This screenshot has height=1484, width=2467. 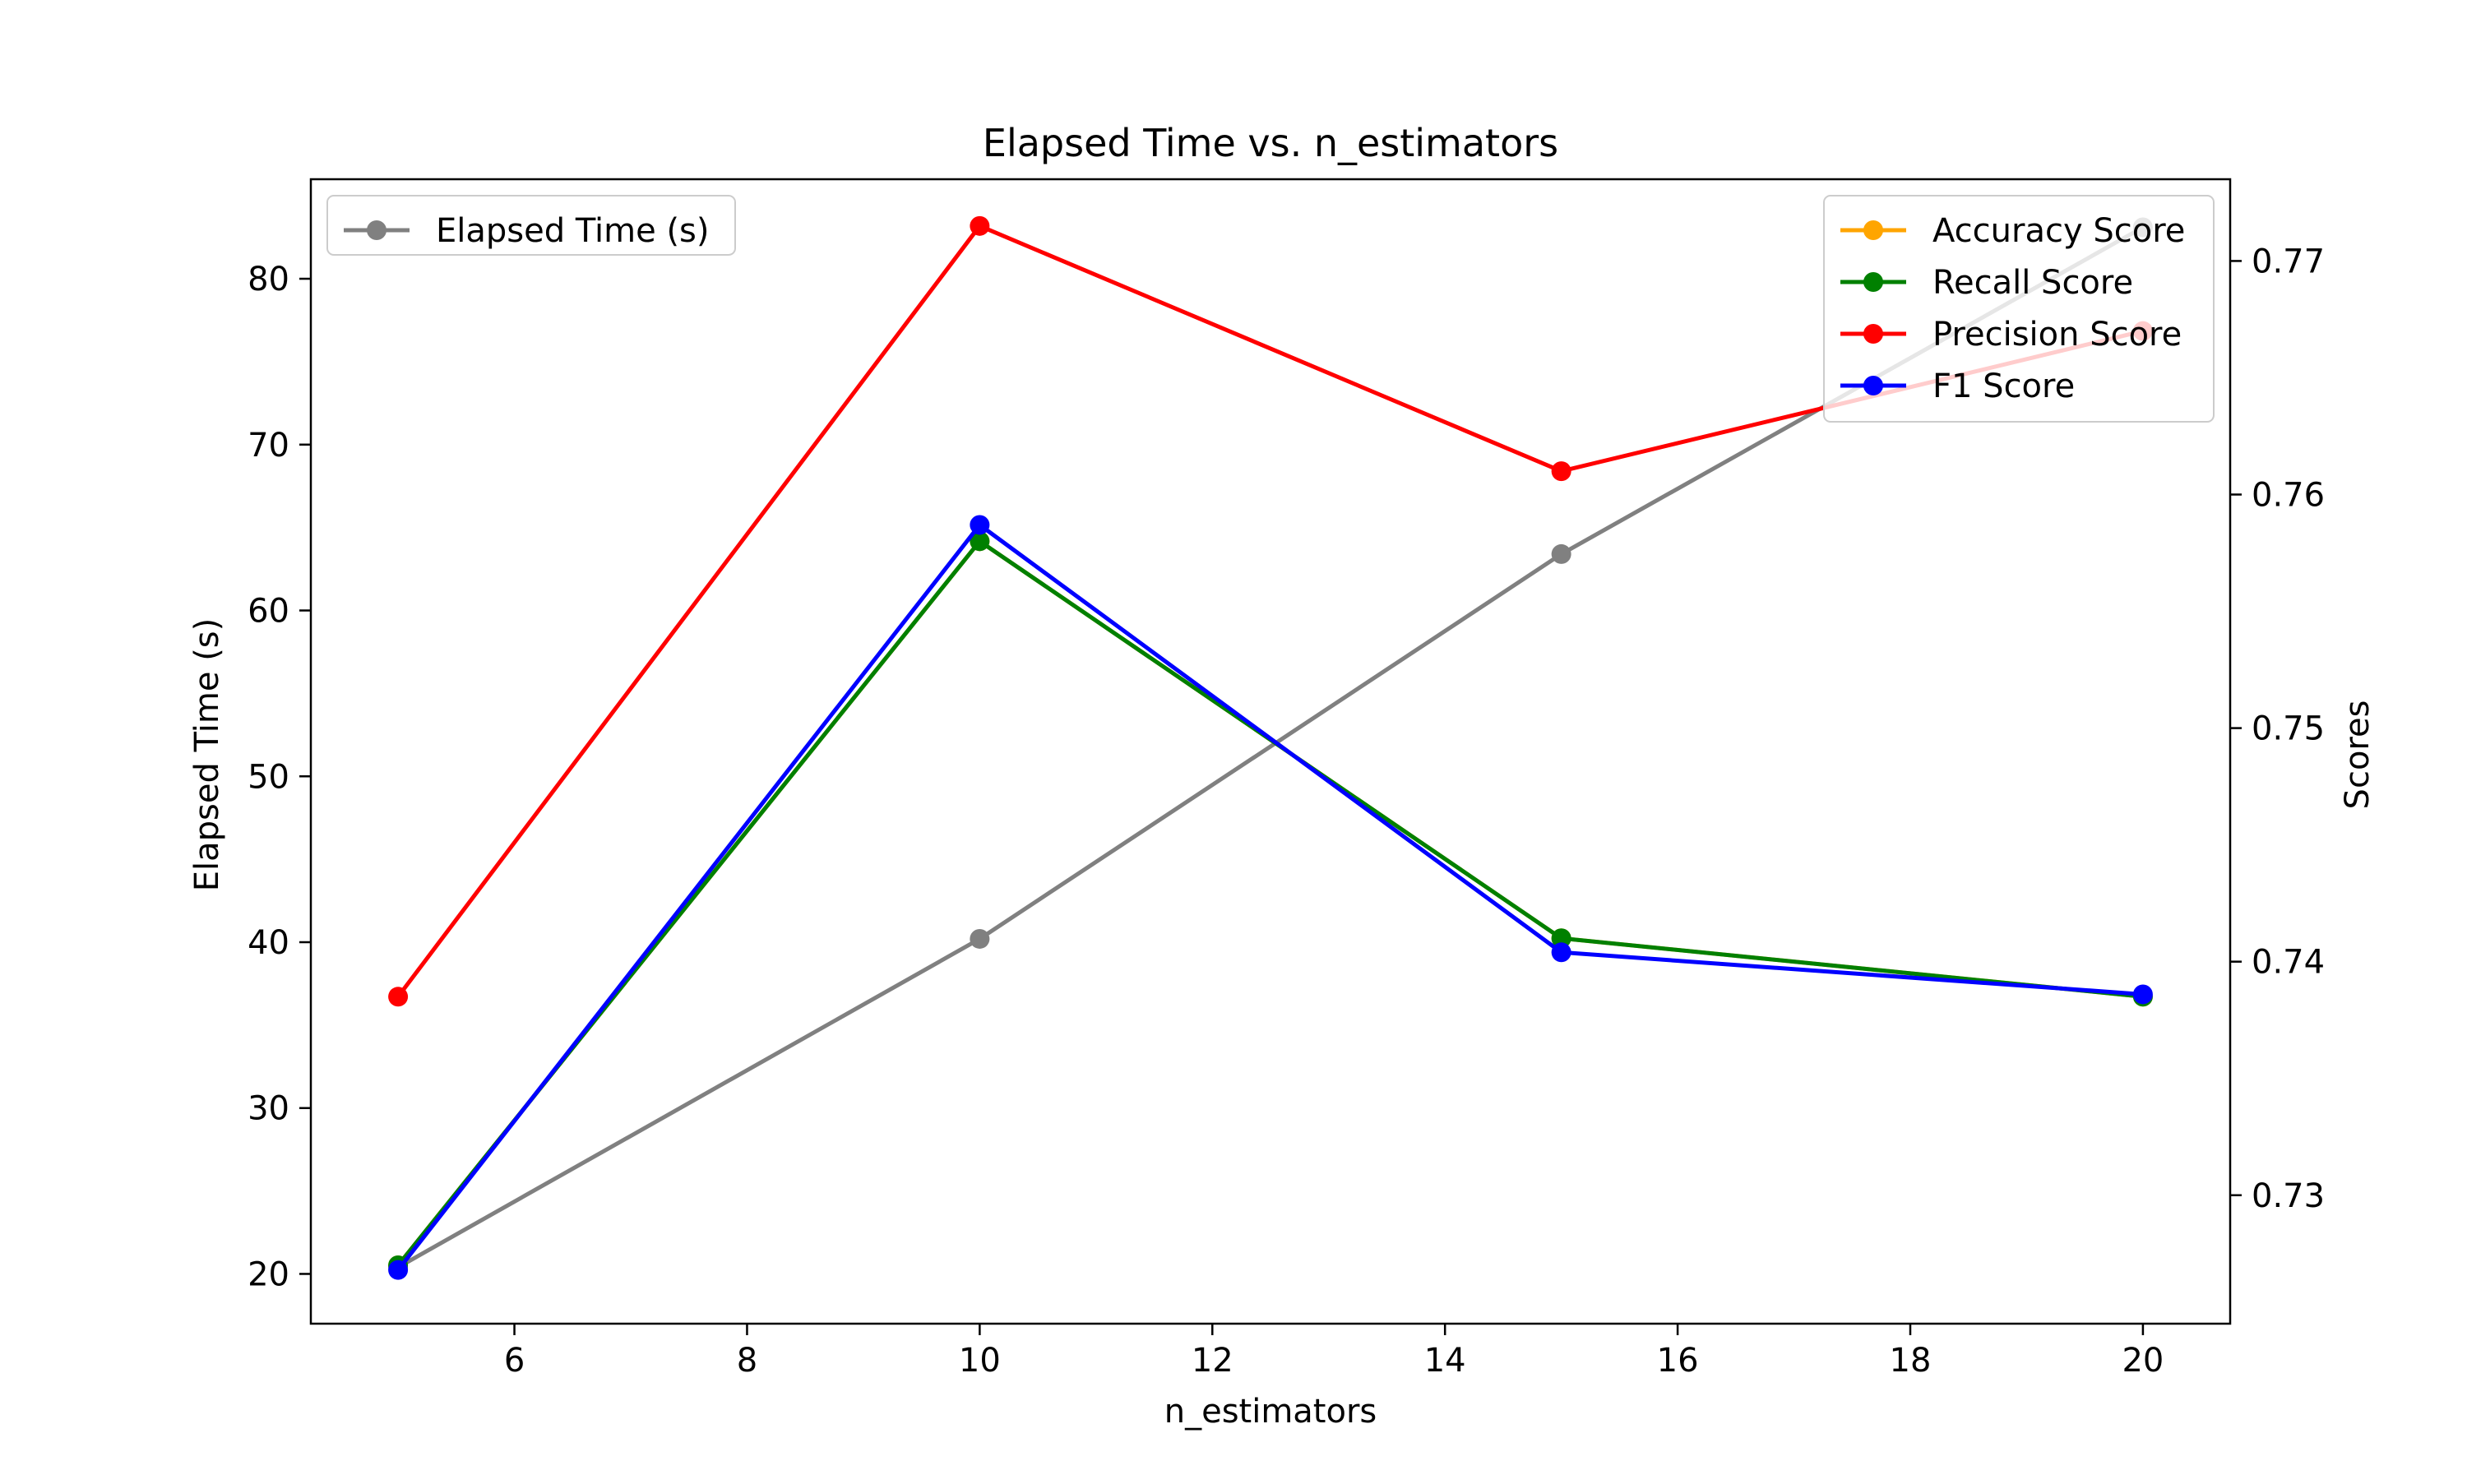 I want to click on legend-entry-label: Precision Score, so click(x=2057, y=335).